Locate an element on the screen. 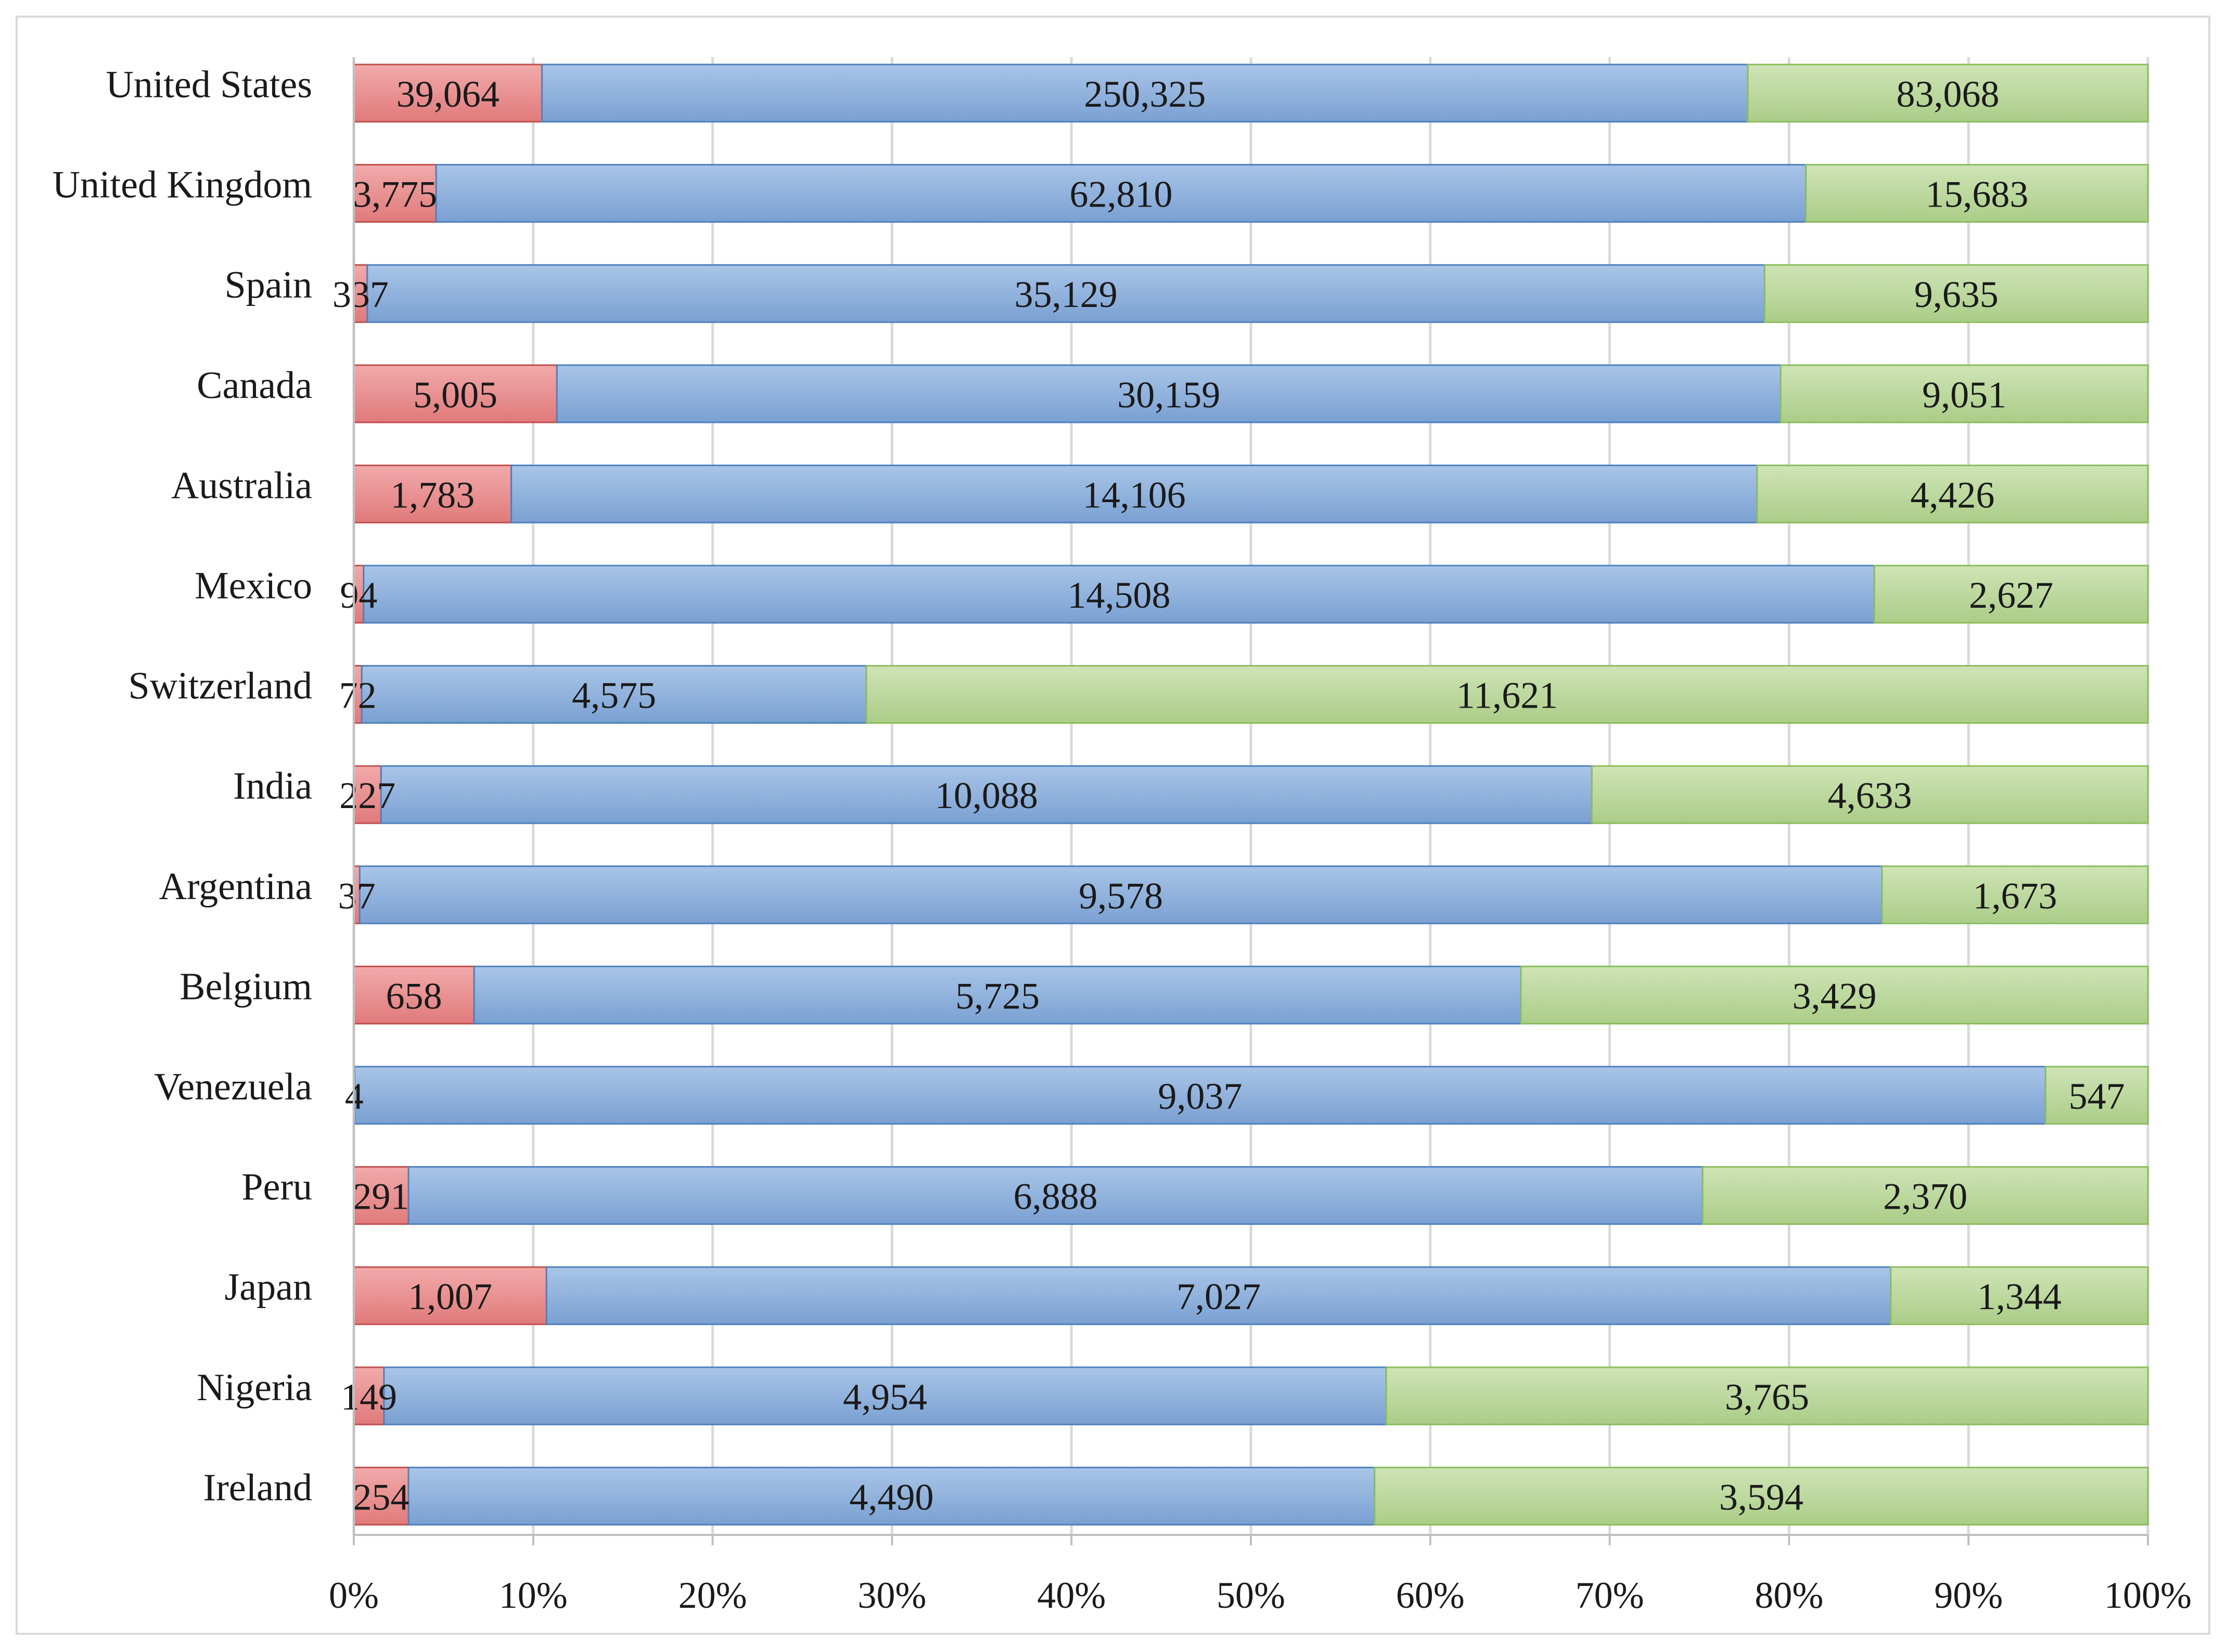 This screenshot has width=2227, height=1652. data-label: 7,027 is located at coordinates (1218, 1296).